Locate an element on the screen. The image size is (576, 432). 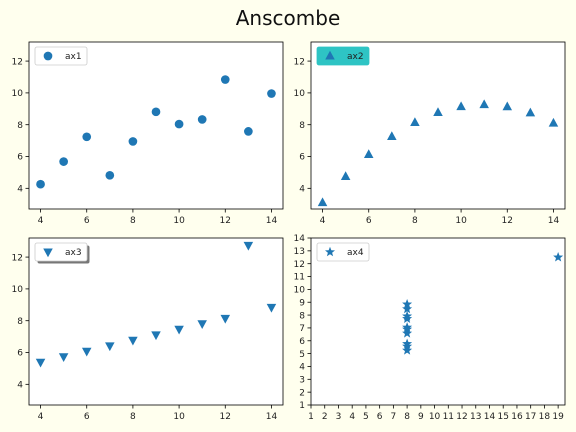
x-tick-label: 5 is located at coordinates (366, 417).